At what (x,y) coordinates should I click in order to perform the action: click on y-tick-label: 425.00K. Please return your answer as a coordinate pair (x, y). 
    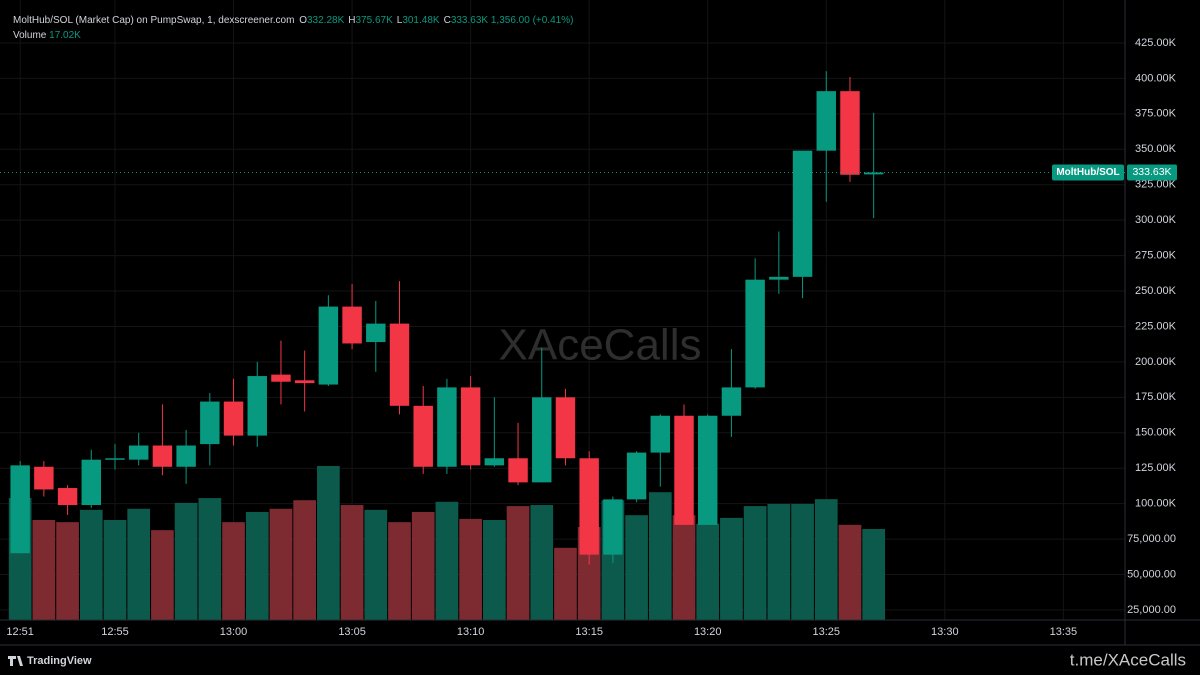
    Looking at the image, I should click on (1156, 43).